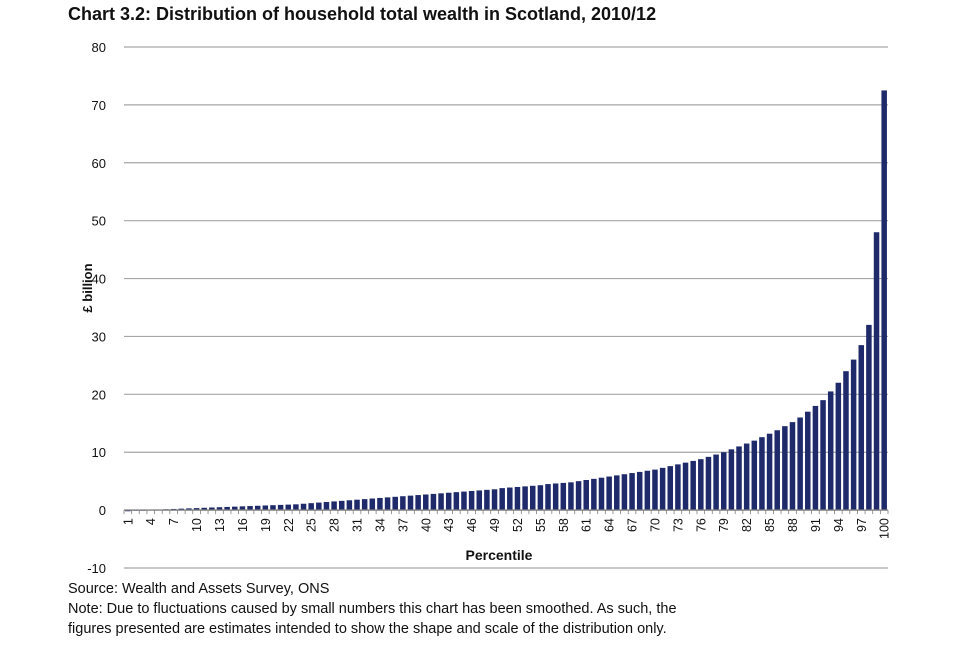 This screenshot has height=650, width=976. I want to click on x-tick-label: 79, so click(724, 525).